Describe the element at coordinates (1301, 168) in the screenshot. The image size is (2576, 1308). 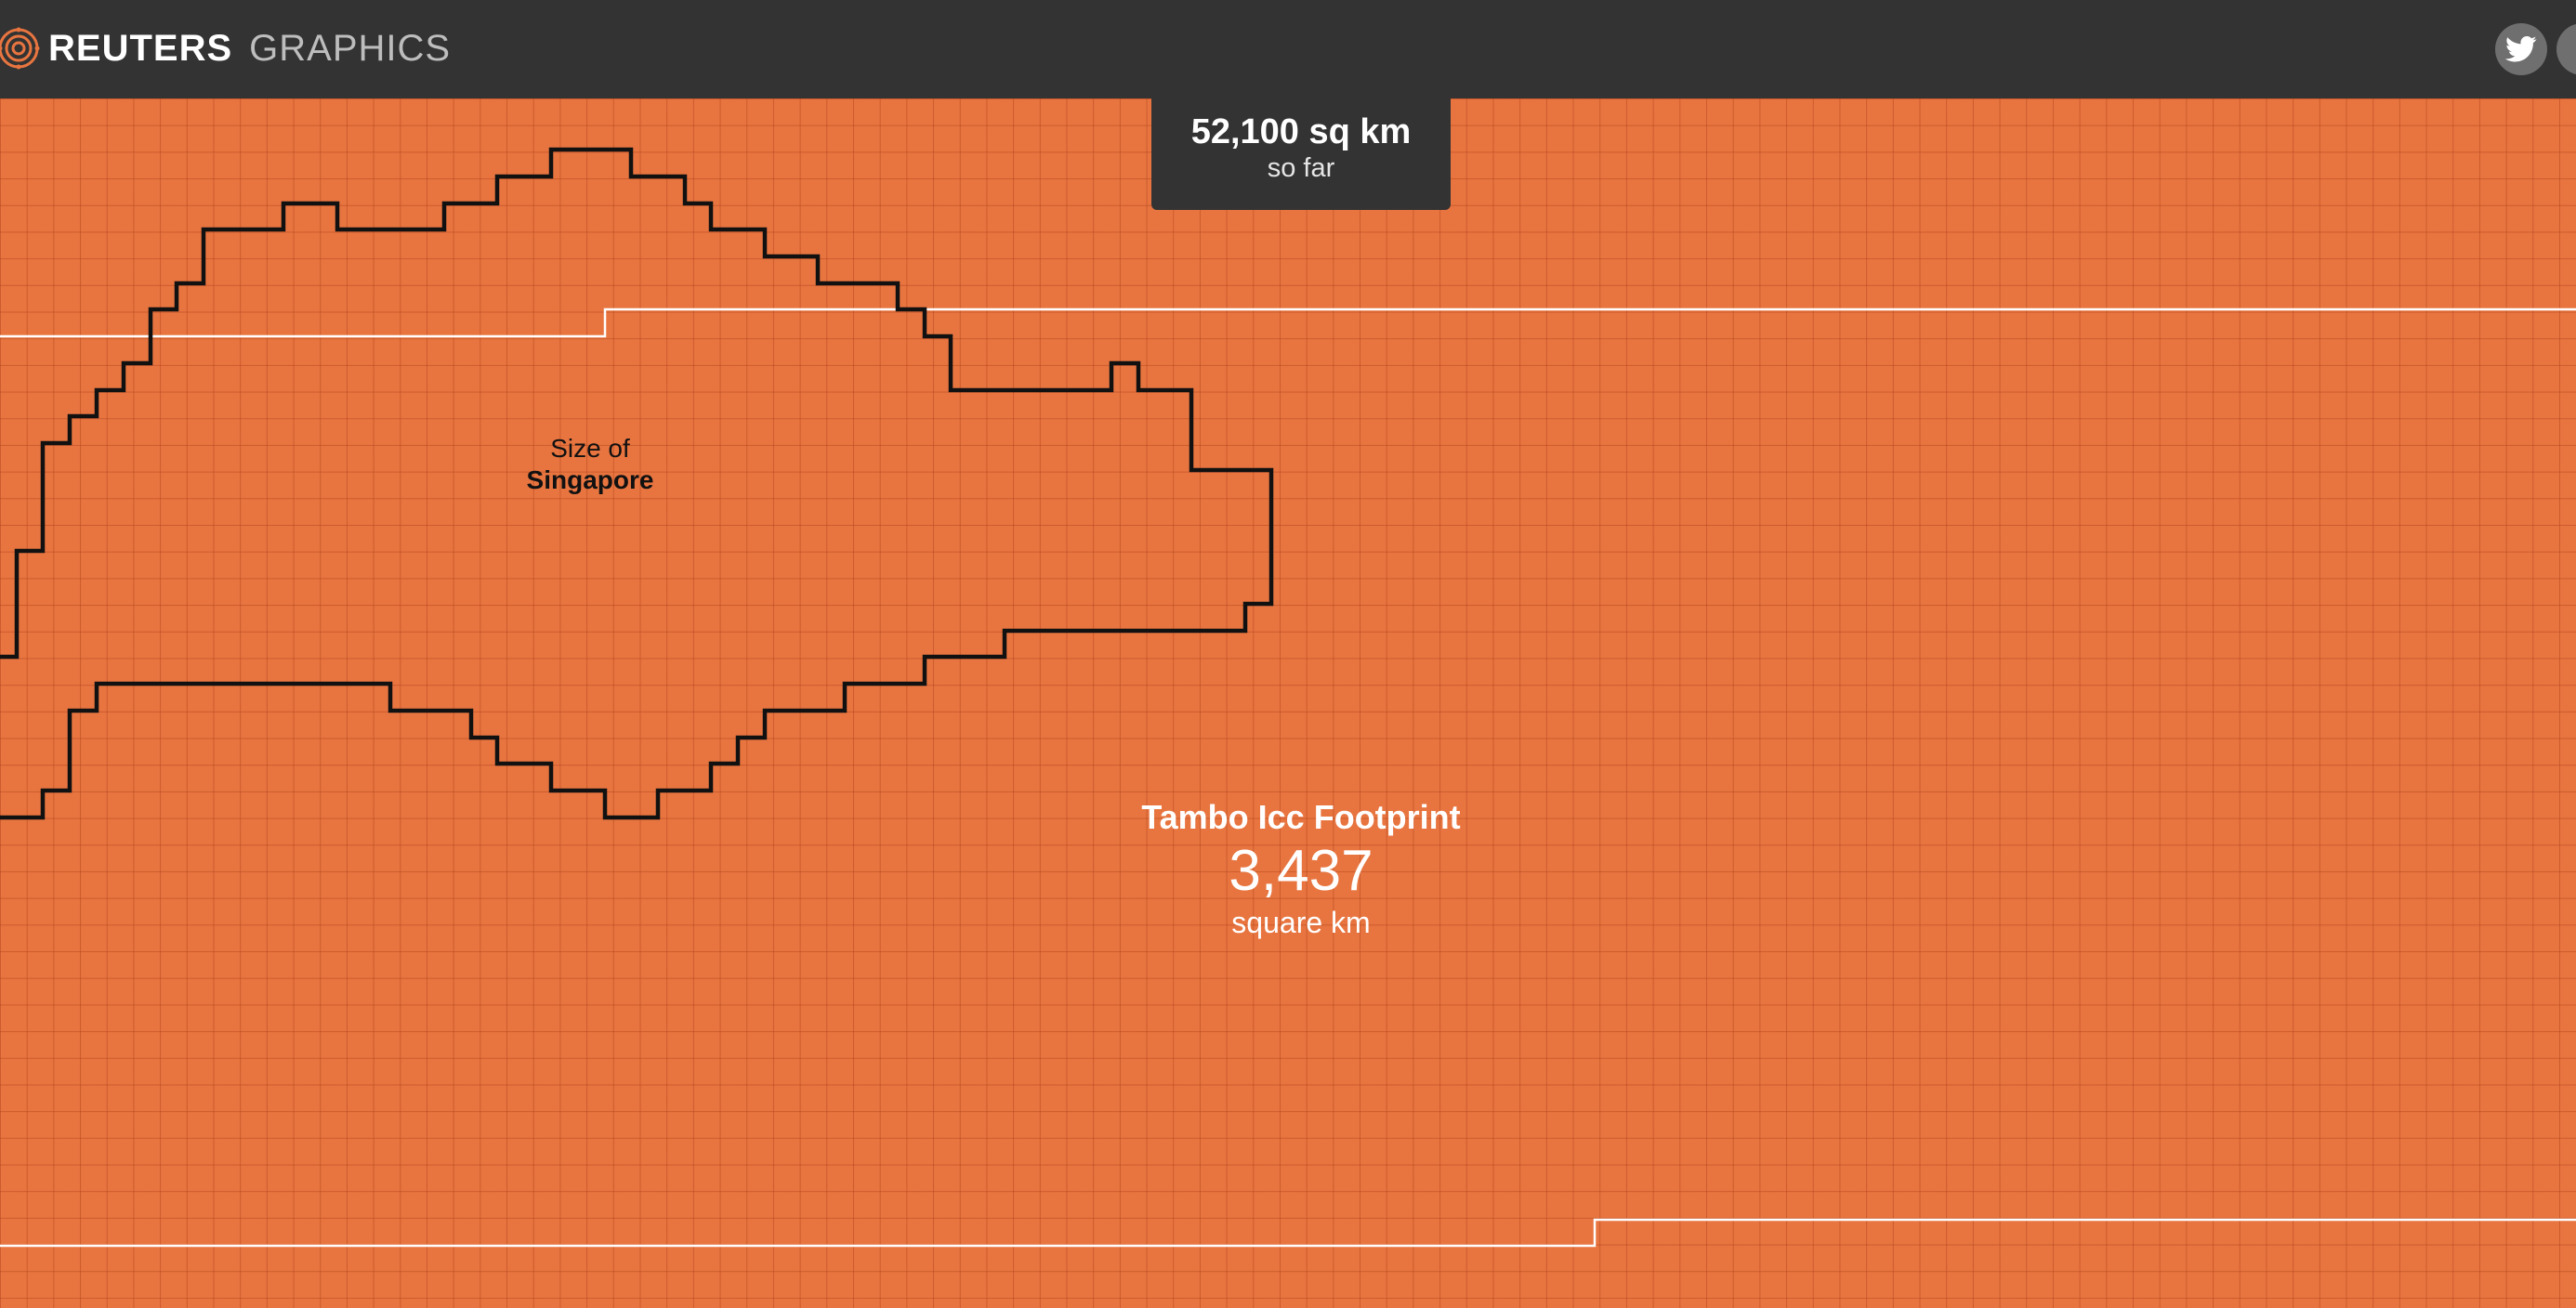
I see `running-total-caption: so far` at that location.